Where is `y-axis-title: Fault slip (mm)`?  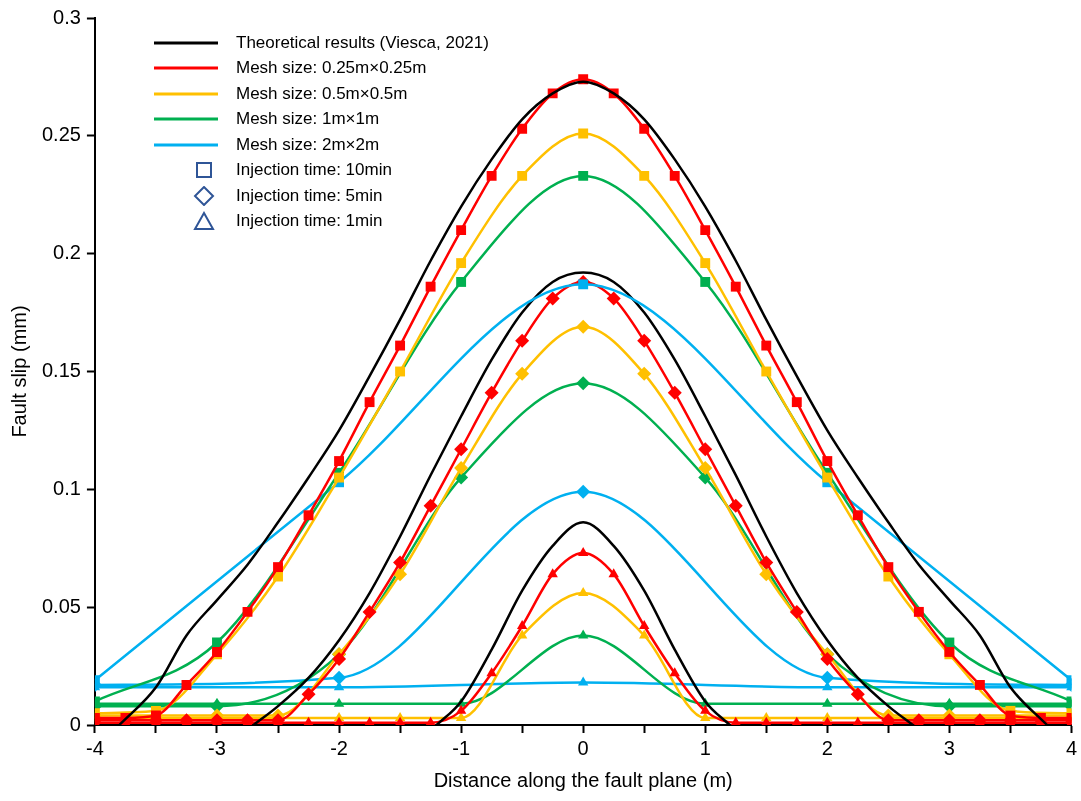 y-axis-title: Fault slip (mm) is located at coordinates (18, 371).